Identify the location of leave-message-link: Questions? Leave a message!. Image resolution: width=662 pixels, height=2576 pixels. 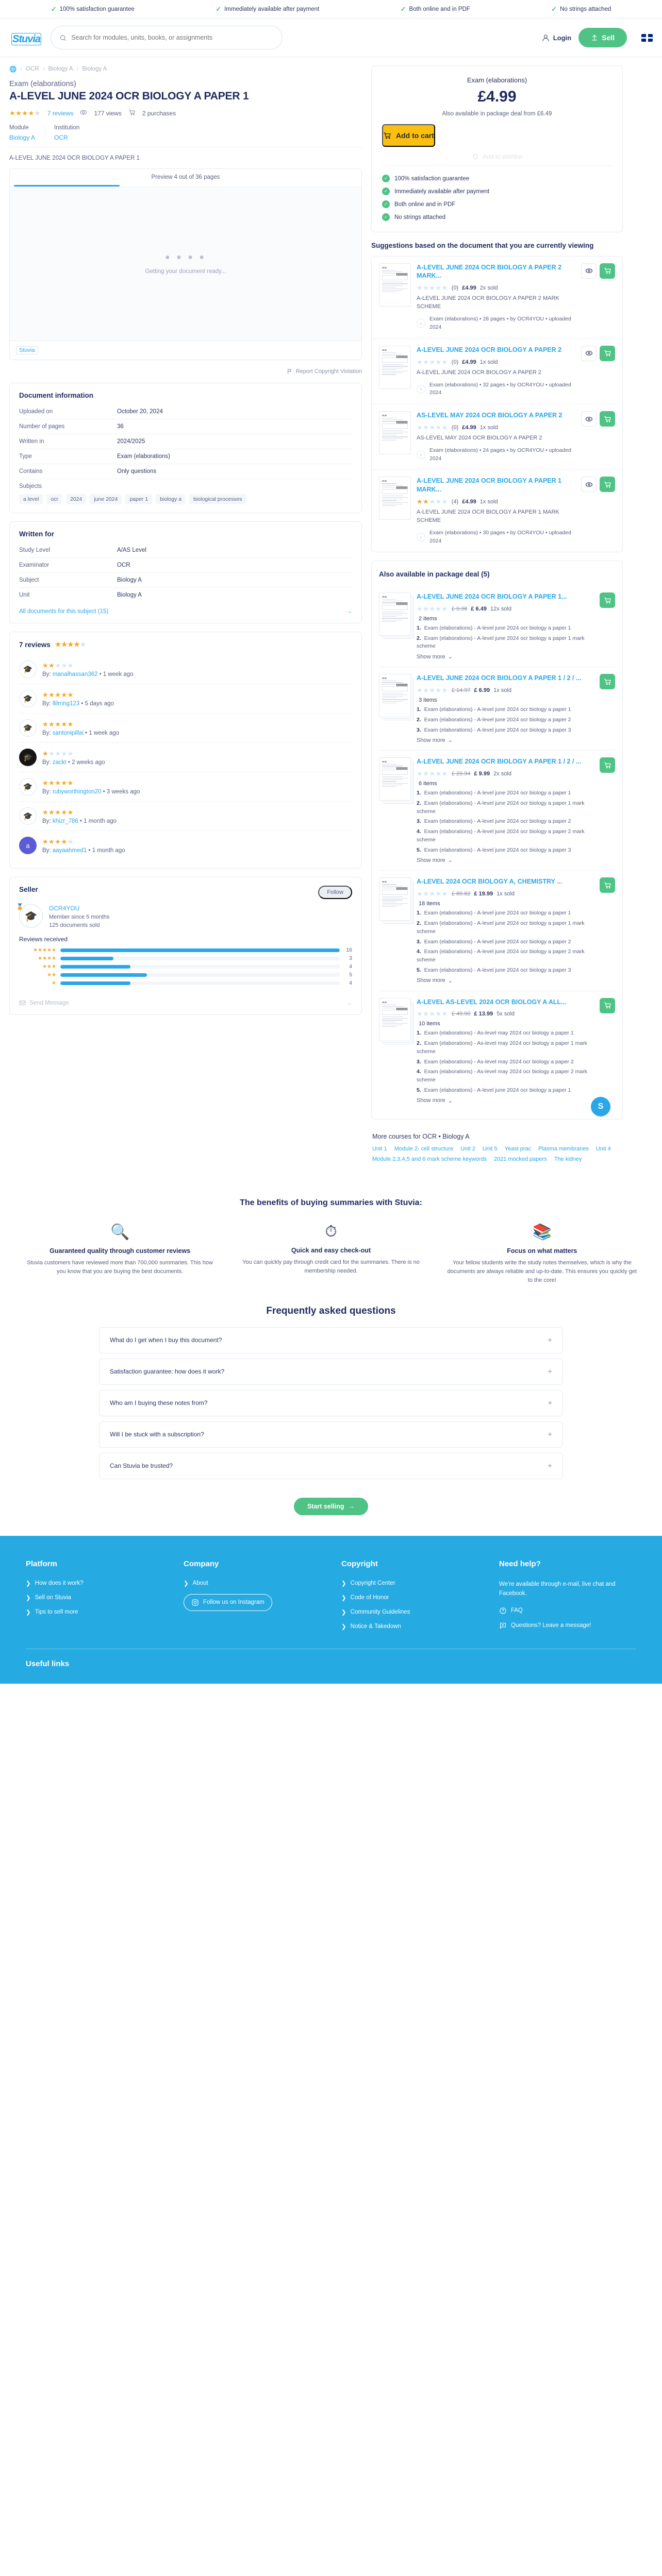
(567, 1626).